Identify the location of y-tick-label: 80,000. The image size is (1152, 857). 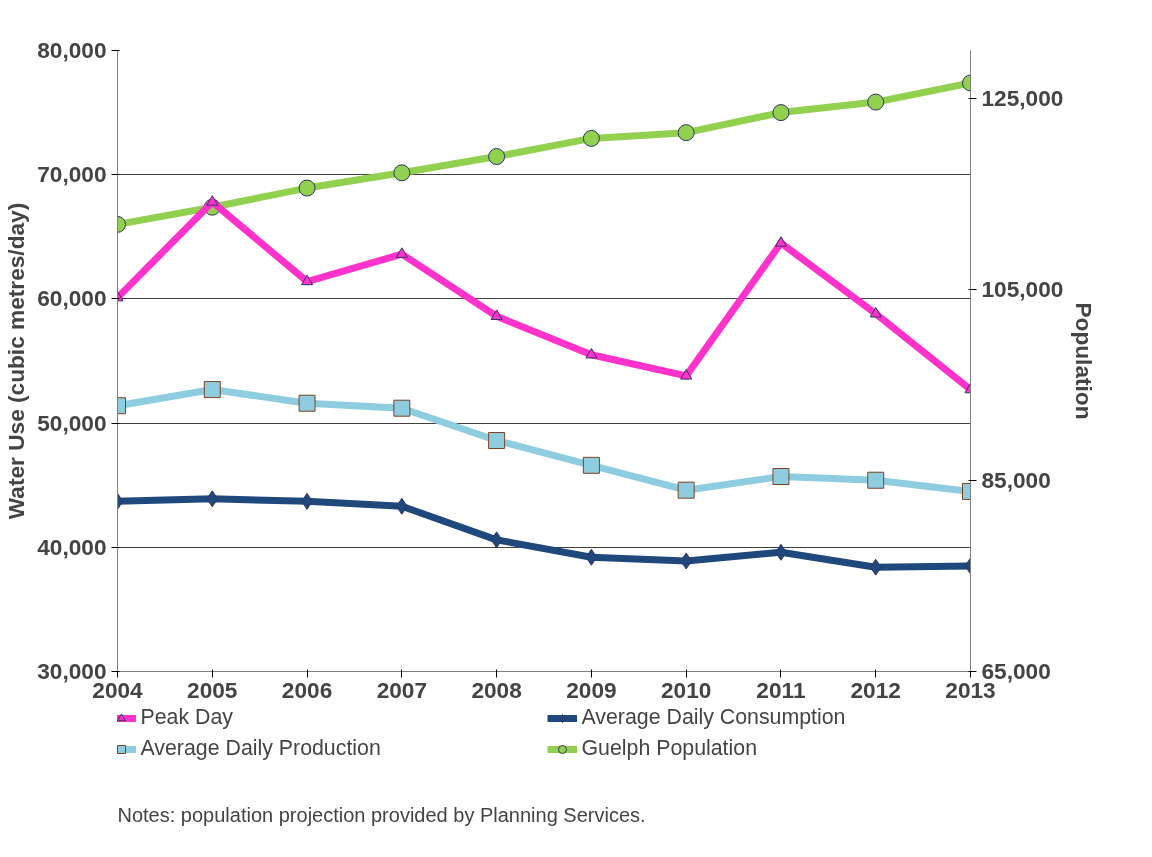
(72, 50).